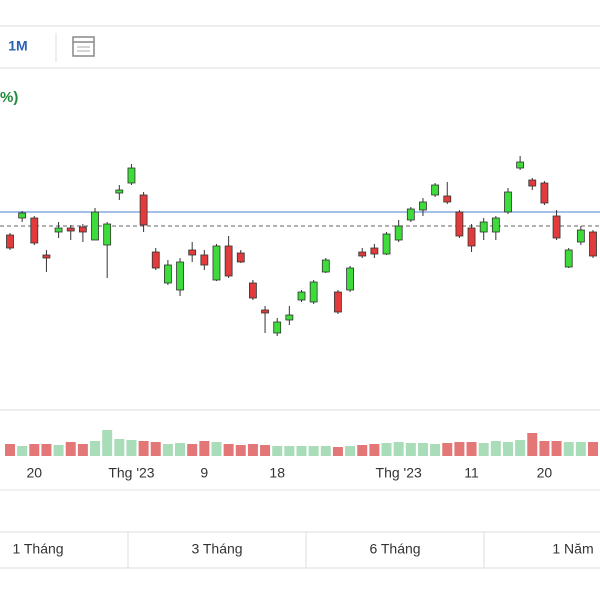 Image resolution: width=600 pixels, height=600 pixels. What do you see at coordinates (471, 473) in the screenshot?
I see `x-tick-label: 11` at bounding box center [471, 473].